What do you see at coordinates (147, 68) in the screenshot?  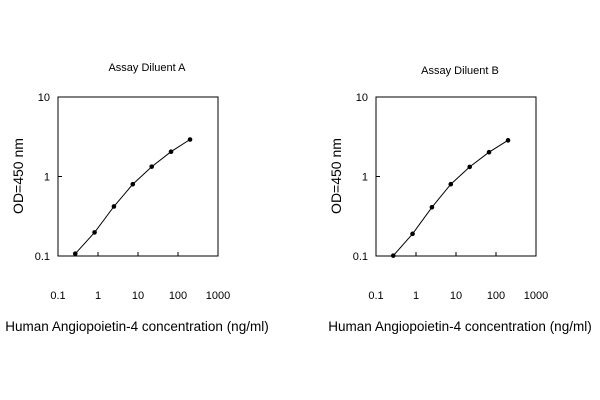 I see `chart-title: Assay Diluent A` at bounding box center [147, 68].